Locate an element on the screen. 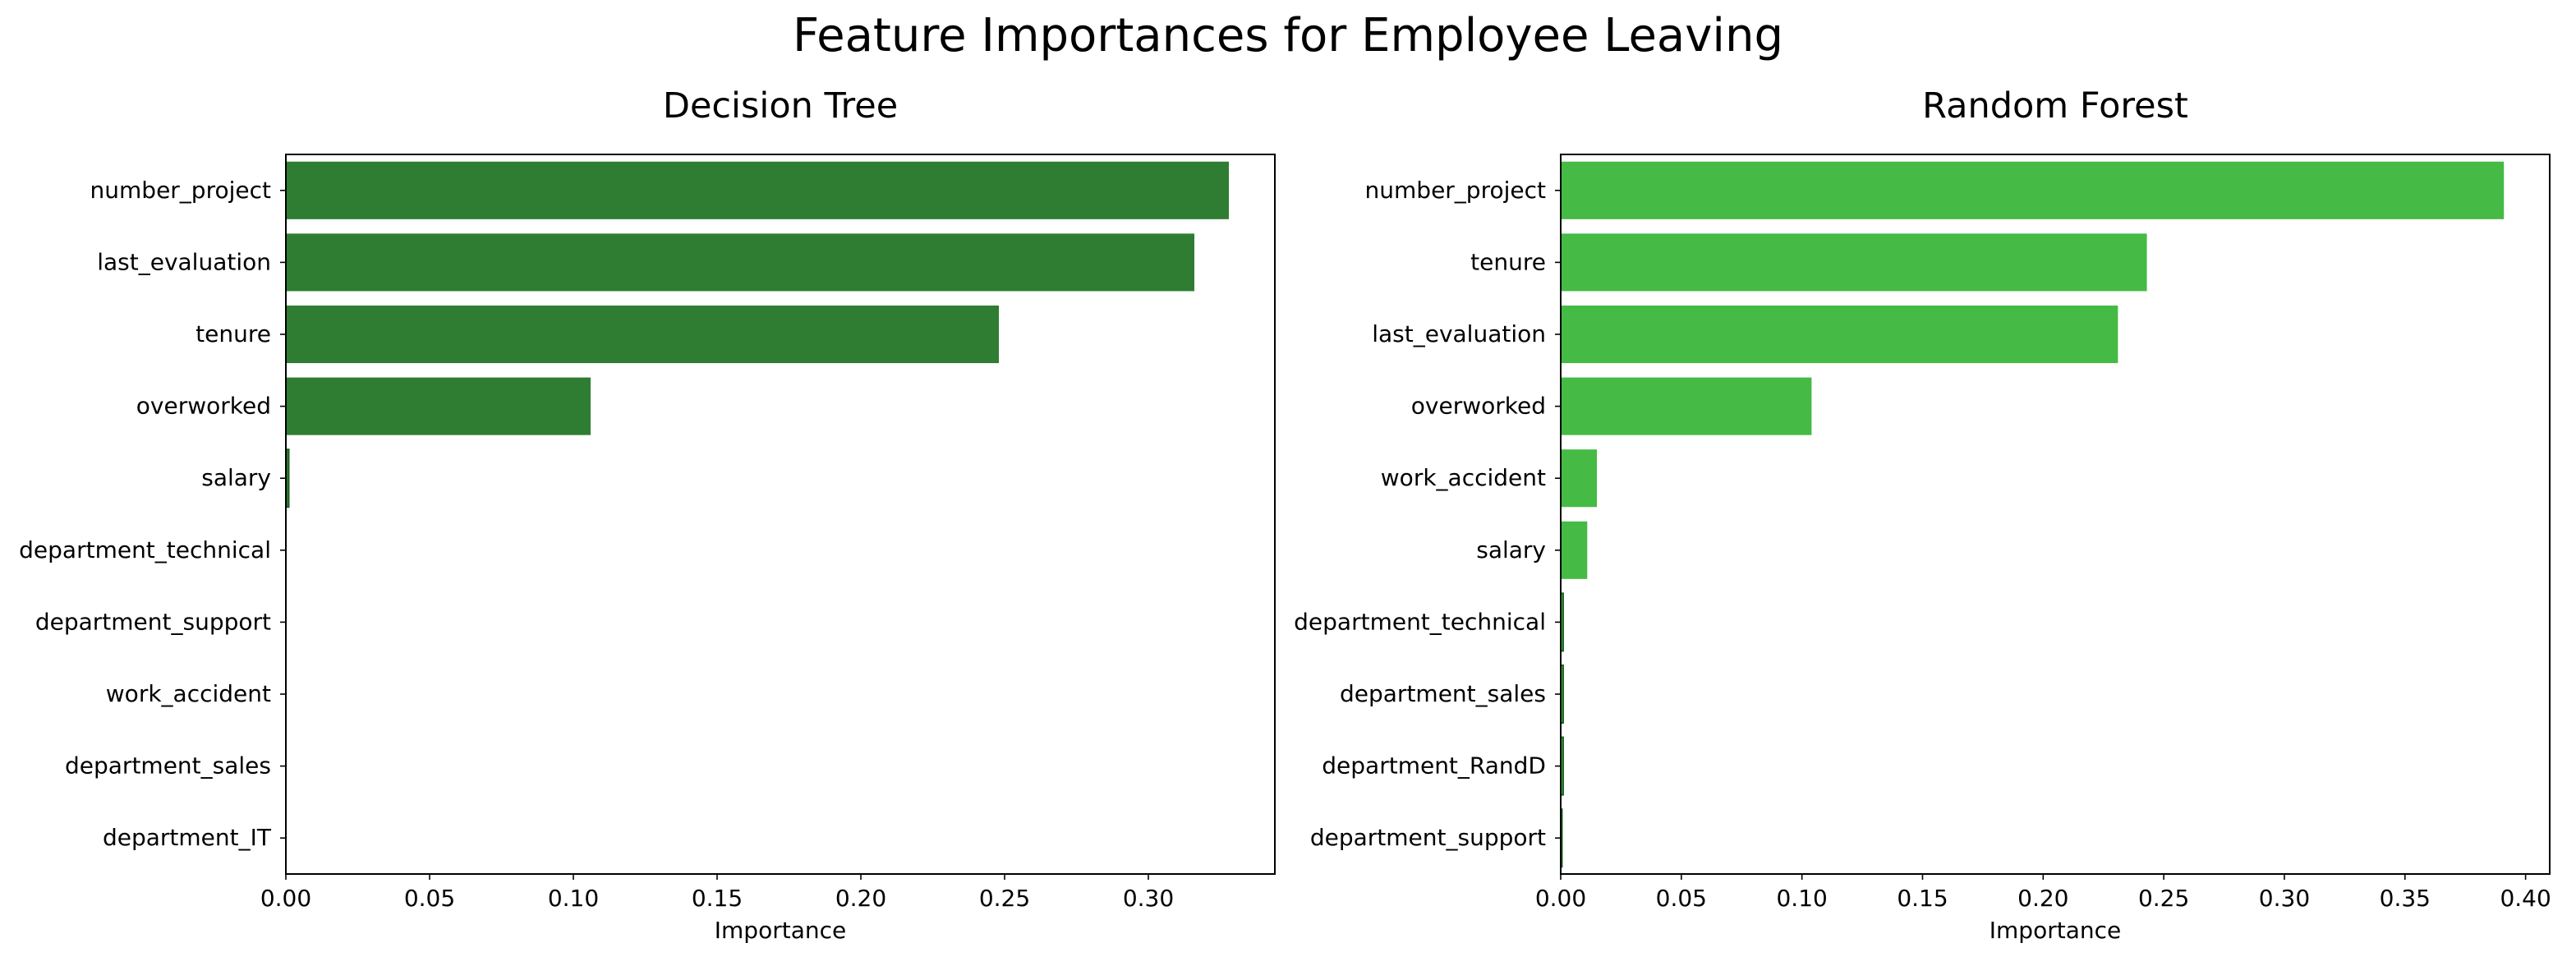 The image size is (2576, 966). random-forest-x-tick-label: 0.15 is located at coordinates (1923, 898).